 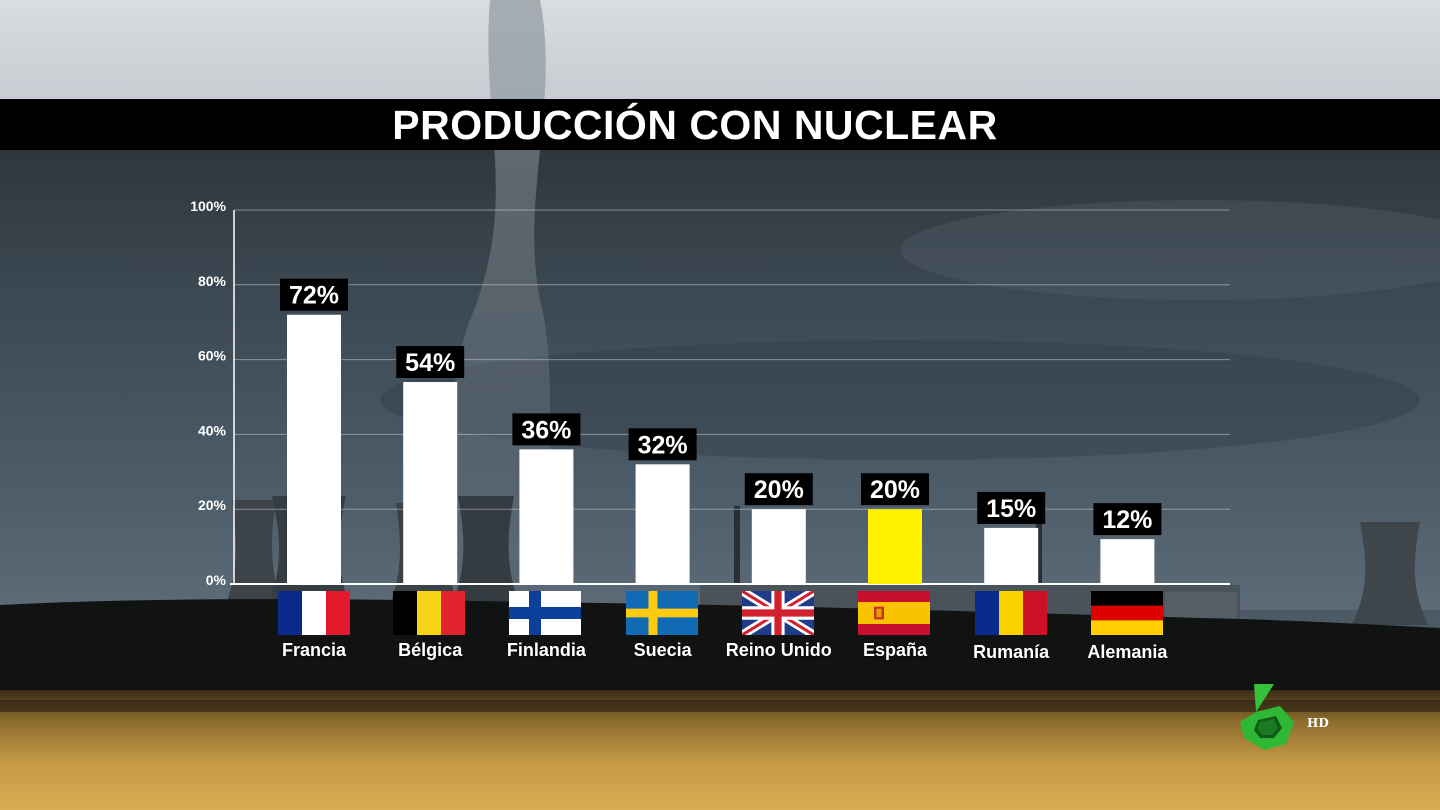 What do you see at coordinates (212, 356) in the screenshot?
I see `y-tick-label: 60%` at bounding box center [212, 356].